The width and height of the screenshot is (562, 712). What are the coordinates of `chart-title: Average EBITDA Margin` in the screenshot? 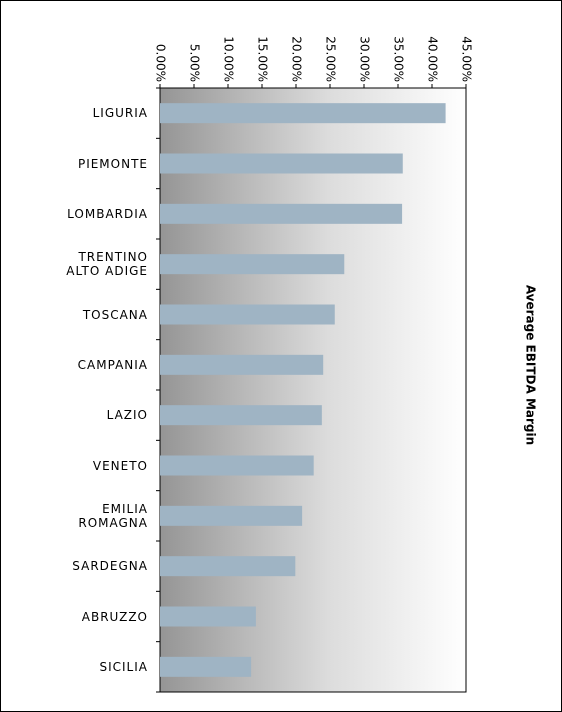 It's located at (531, 365).